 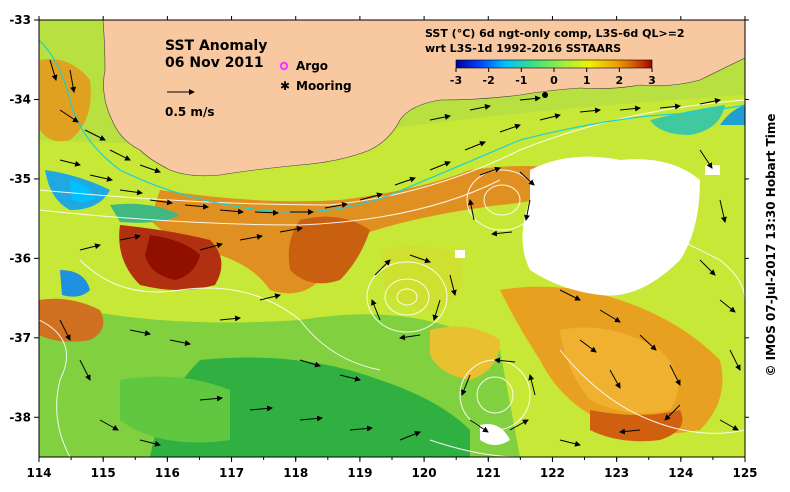 I want to click on colorbar-line1: SST (°C) 6d ngt-only comp, L3S-6d QL>=2, so click(x=555, y=33).